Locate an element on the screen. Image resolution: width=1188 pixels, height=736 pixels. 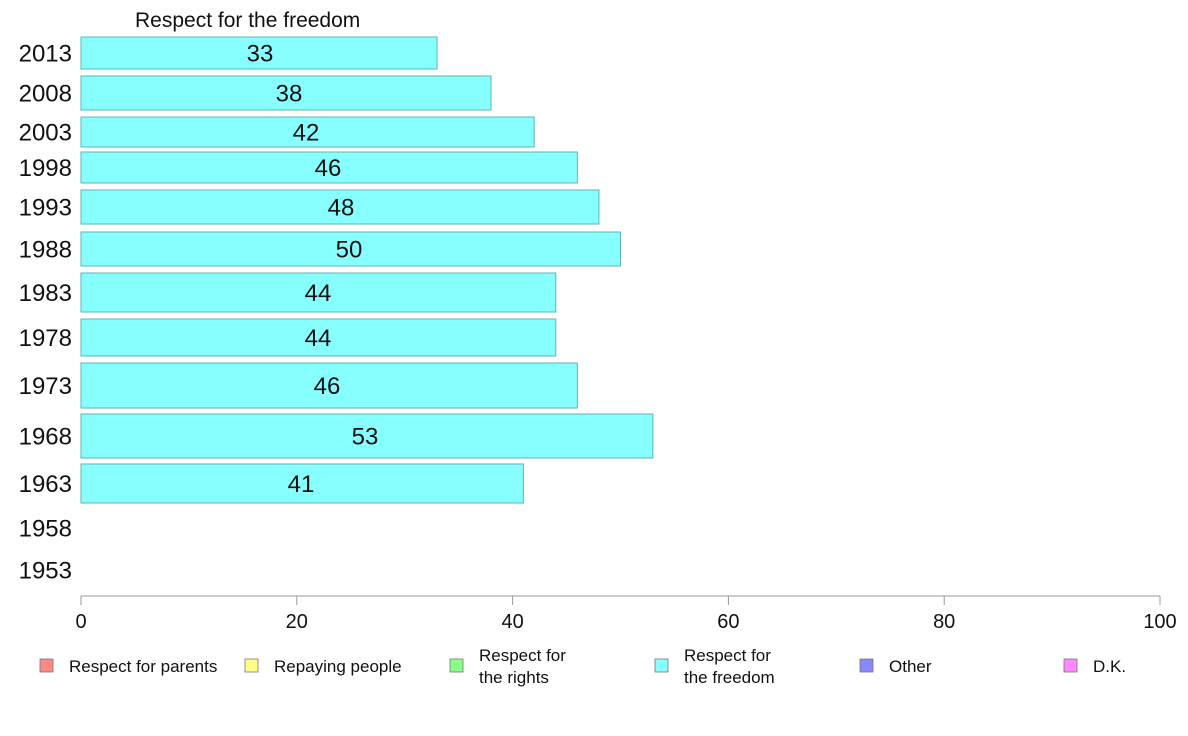
year-label: 2003 is located at coordinates (45, 133).